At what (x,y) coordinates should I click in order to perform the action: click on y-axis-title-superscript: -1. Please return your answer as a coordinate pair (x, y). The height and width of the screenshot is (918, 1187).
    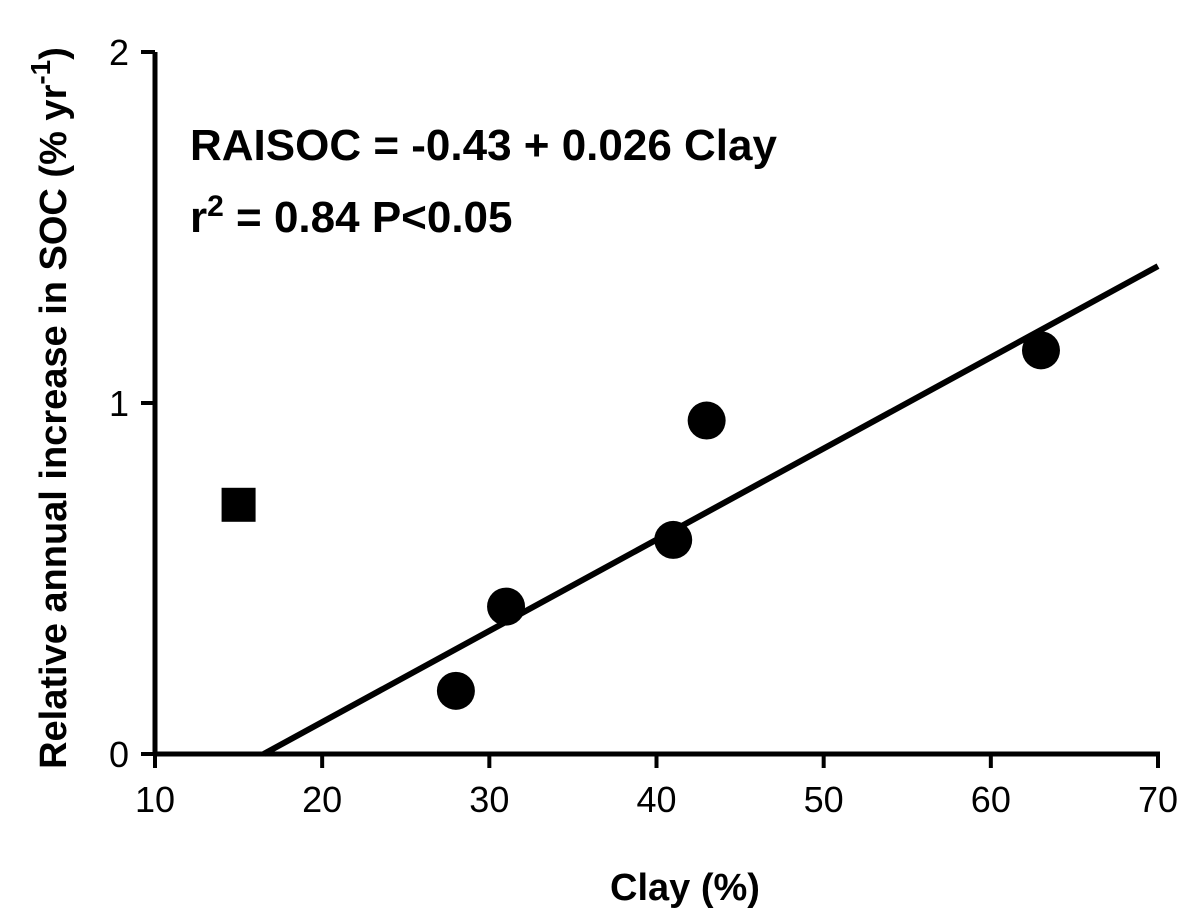
    Looking at the image, I should click on (40, 72).